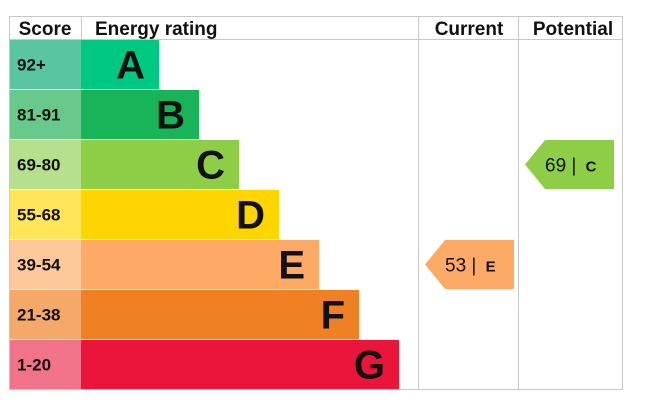 The height and width of the screenshot is (416, 660). I want to click on band-letter-f: F, so click(333, 316).